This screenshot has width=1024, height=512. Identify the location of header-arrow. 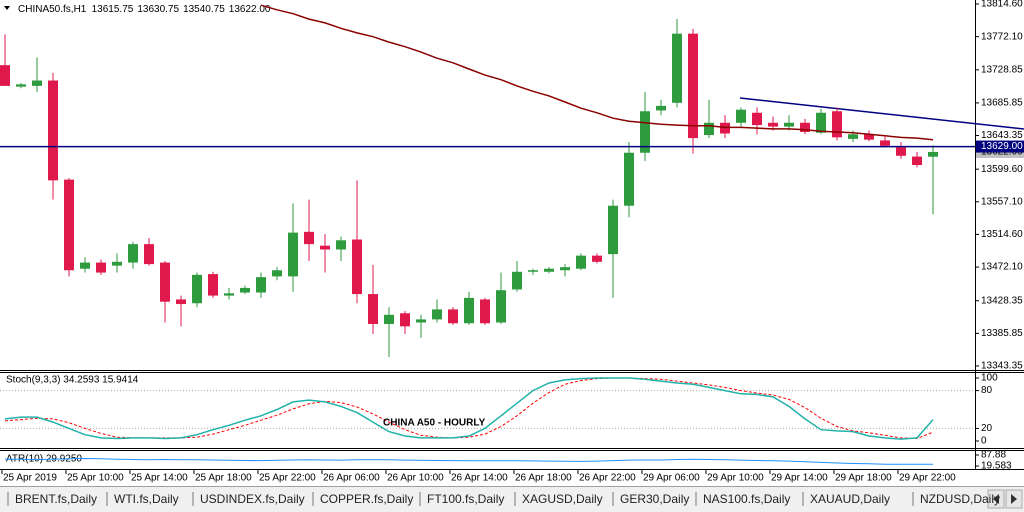
(7, 8).